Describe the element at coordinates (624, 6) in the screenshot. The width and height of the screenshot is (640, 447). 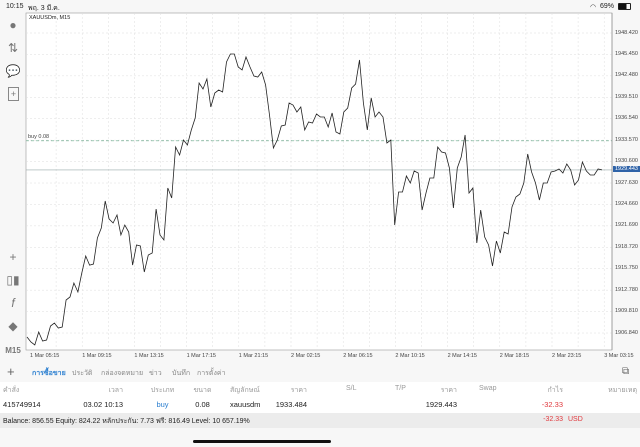
I see `battery-icon` at that location.